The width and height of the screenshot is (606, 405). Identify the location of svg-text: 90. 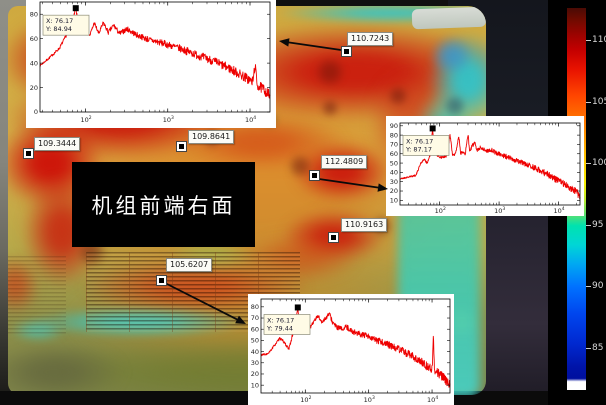
(394, 126).